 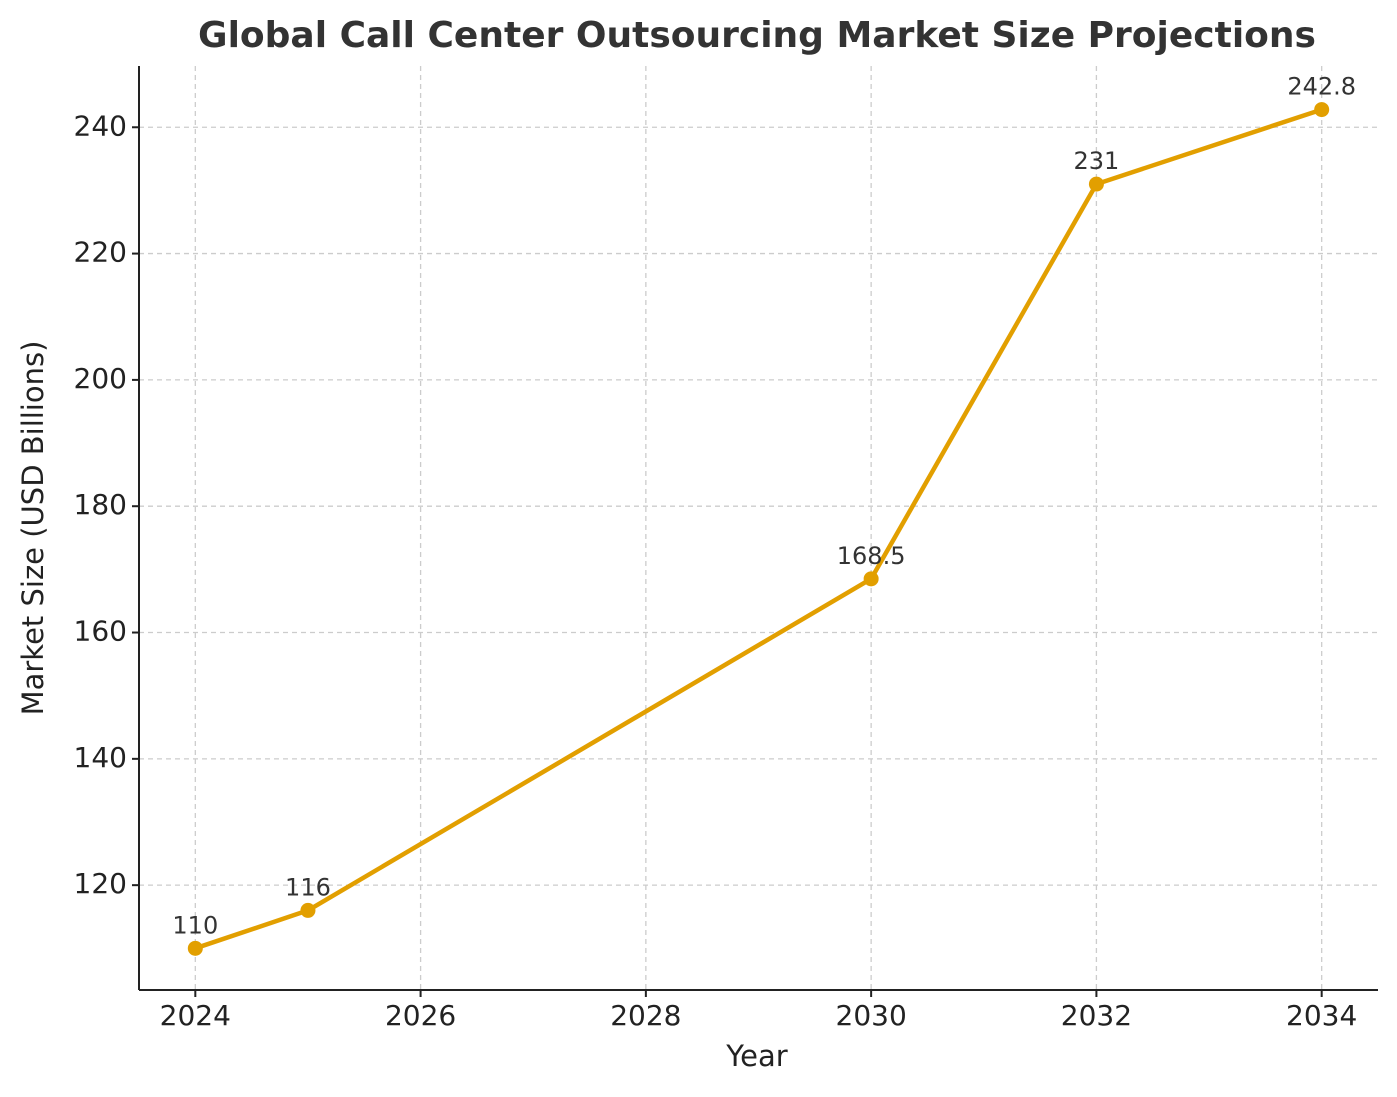 I want to click on x-tick-label: 2026, so click(x=420, y=1015).